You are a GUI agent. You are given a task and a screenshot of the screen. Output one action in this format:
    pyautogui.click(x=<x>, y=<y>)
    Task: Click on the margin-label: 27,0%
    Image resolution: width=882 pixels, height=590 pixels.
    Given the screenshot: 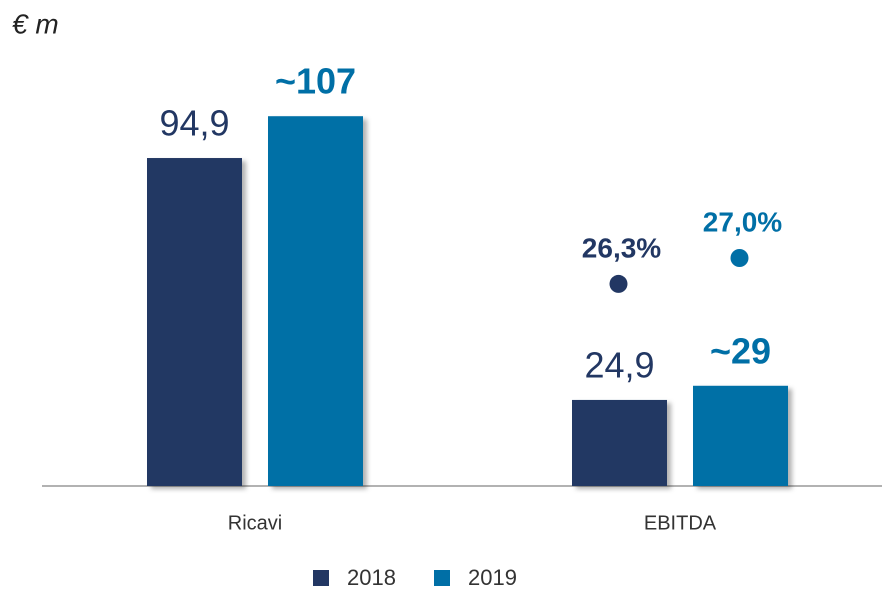 What is the action you would take?
    pyautogui.click(x=742, y=221)
    